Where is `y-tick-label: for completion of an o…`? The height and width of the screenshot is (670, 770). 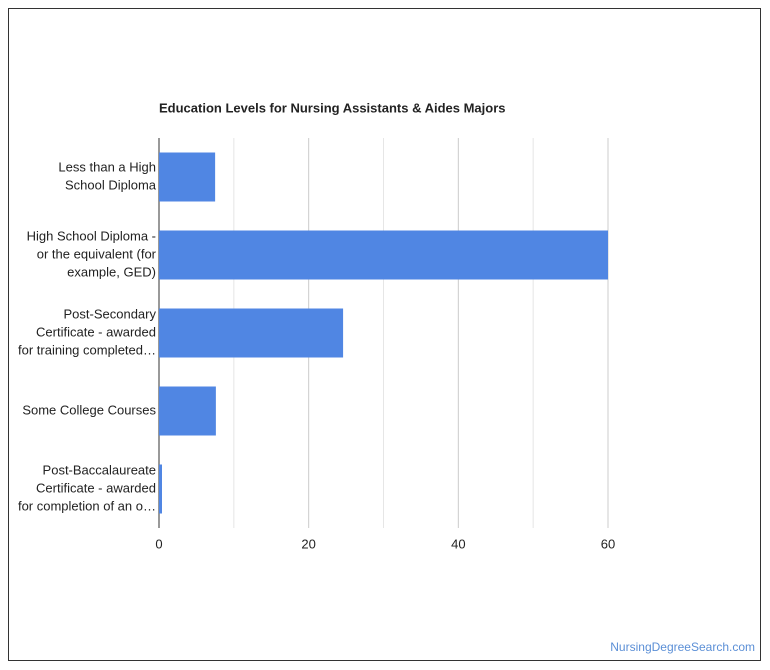 y-tick-label: for completion of an o… is located at coordinates (87, 505).